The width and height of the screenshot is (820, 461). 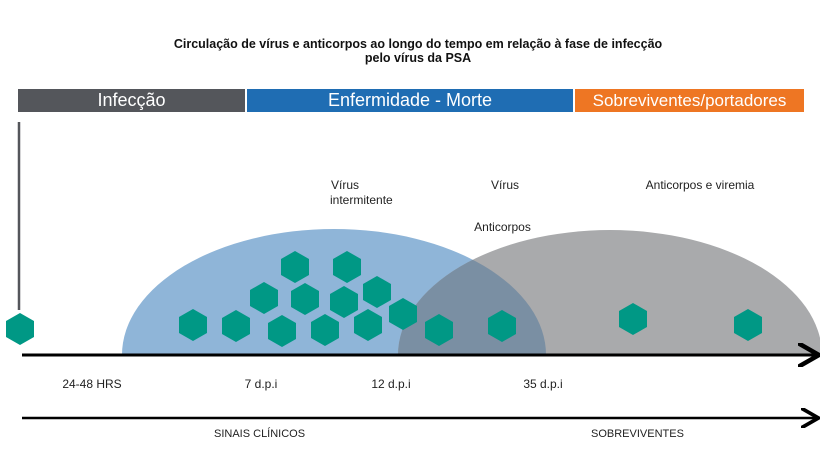 What do you see at coordinates (689, 100) in the screenshot?
I see `phase-sobreviventes: Sobreviventes/portadores` at bounding box center [689, 100].